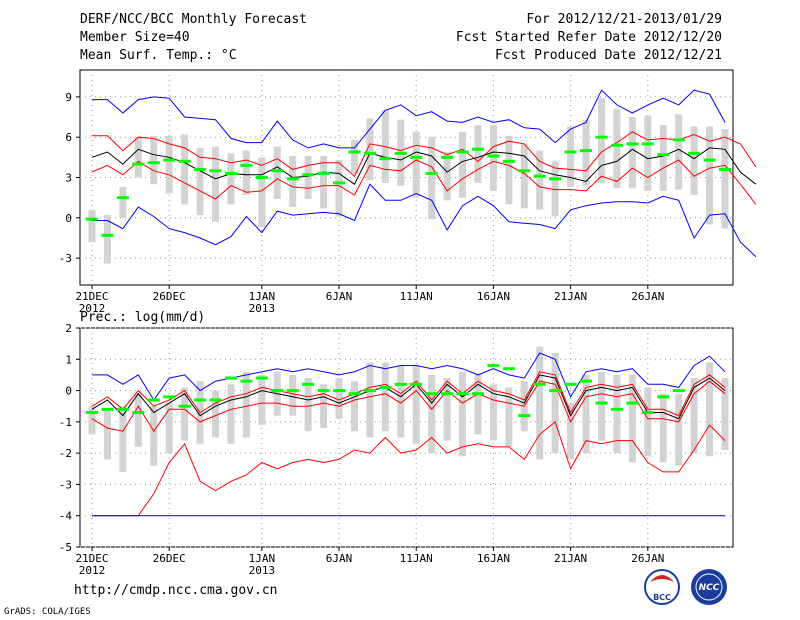 This screenshot has height=620, width=800. What do you see at coordinates (424, 182) in the screenshot?
I see `temp-line-std_lower` at bounding box center [424, 182].